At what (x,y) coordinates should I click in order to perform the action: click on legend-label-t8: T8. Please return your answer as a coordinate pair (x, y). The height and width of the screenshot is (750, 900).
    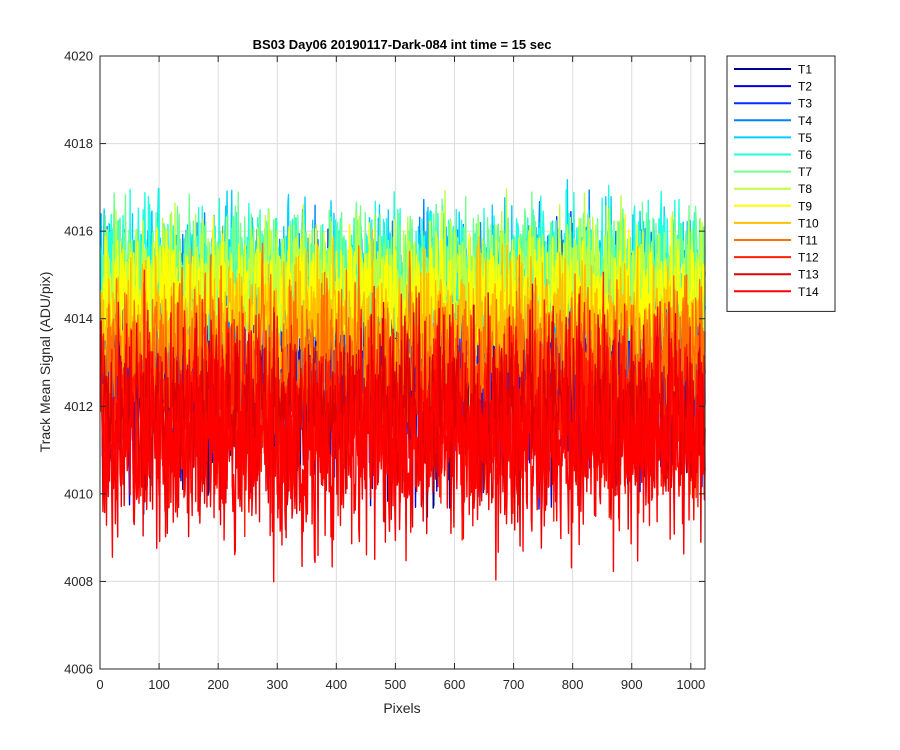
    Looking at the image, I should click on (805, 189).